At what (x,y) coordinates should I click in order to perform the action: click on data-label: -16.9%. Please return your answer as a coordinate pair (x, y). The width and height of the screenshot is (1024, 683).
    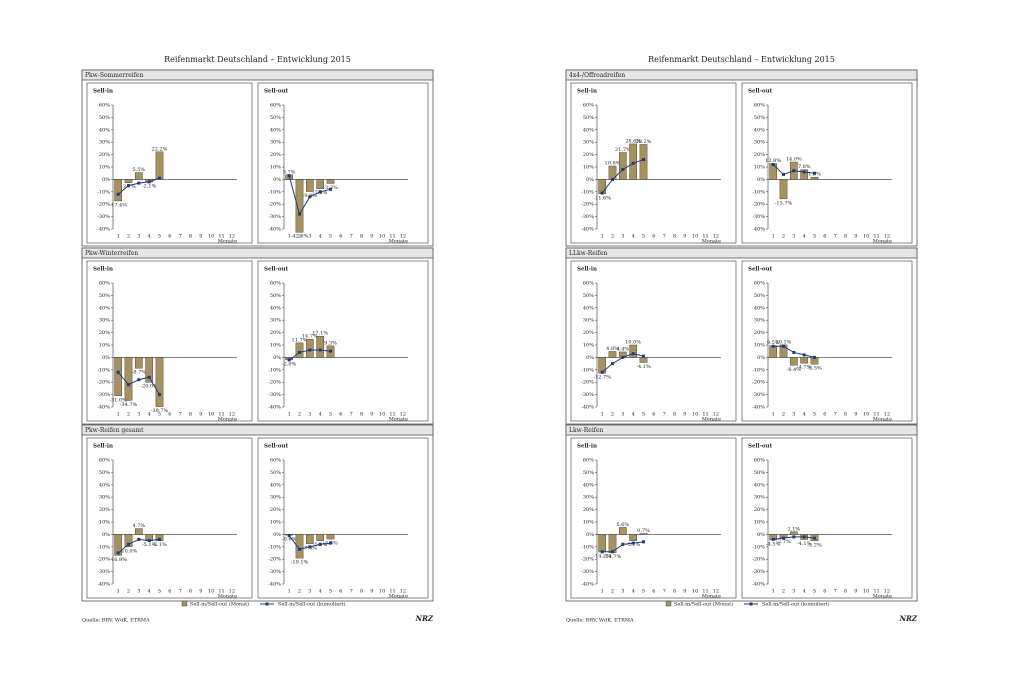
    Looking at the image, I should click on (118, 560).